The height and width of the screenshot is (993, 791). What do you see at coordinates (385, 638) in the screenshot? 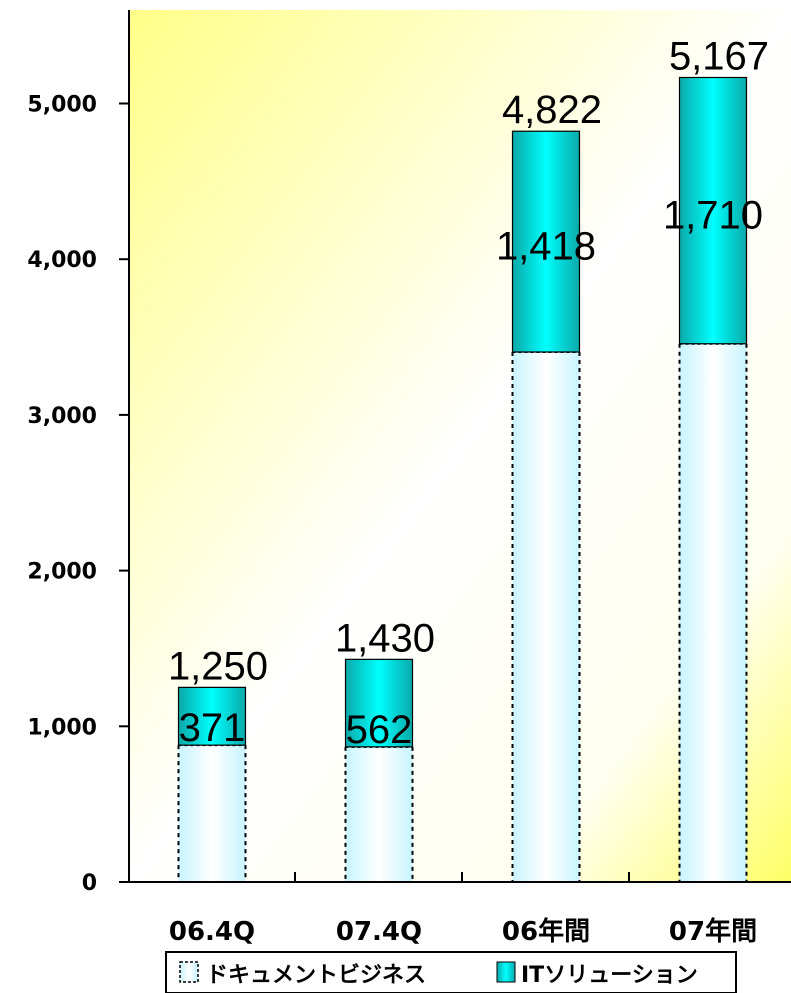
I see `data-label-total: 1,430` at bounding box center [385, 638].